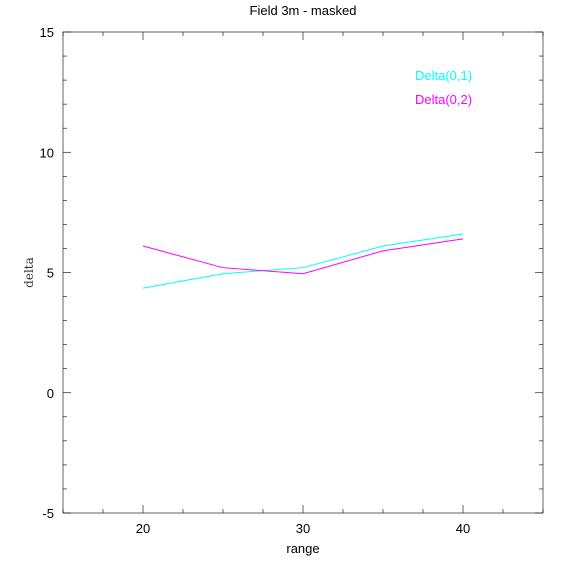 Image resolution: width=574 pixels, height=574 pixels. I want to click on chart-title: Field 3m - masked, so click(303, 10).